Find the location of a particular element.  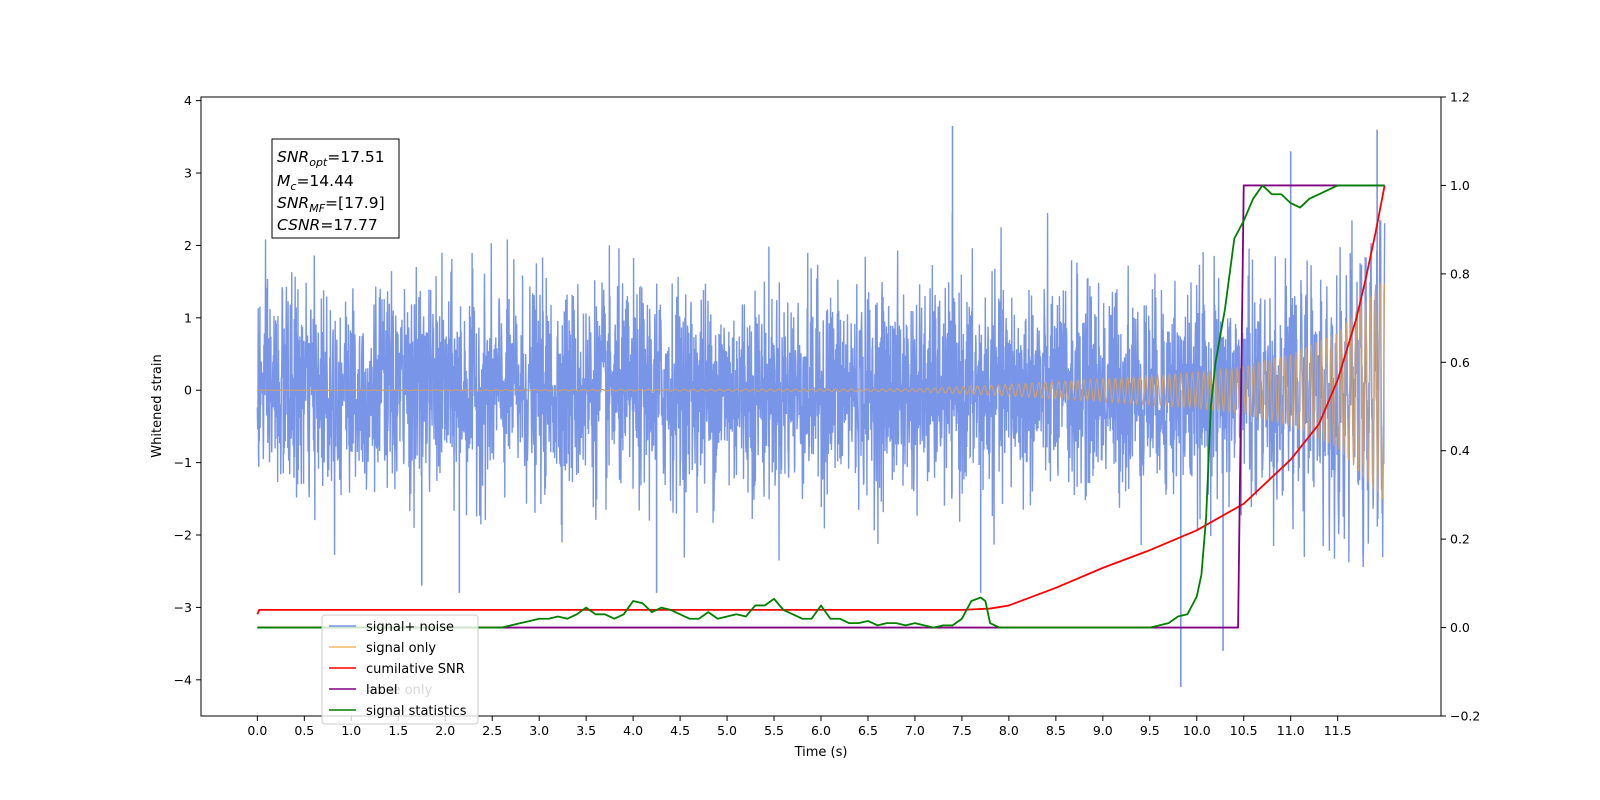

x-axis-label: Time (s) is located at coordinates (821, 752).